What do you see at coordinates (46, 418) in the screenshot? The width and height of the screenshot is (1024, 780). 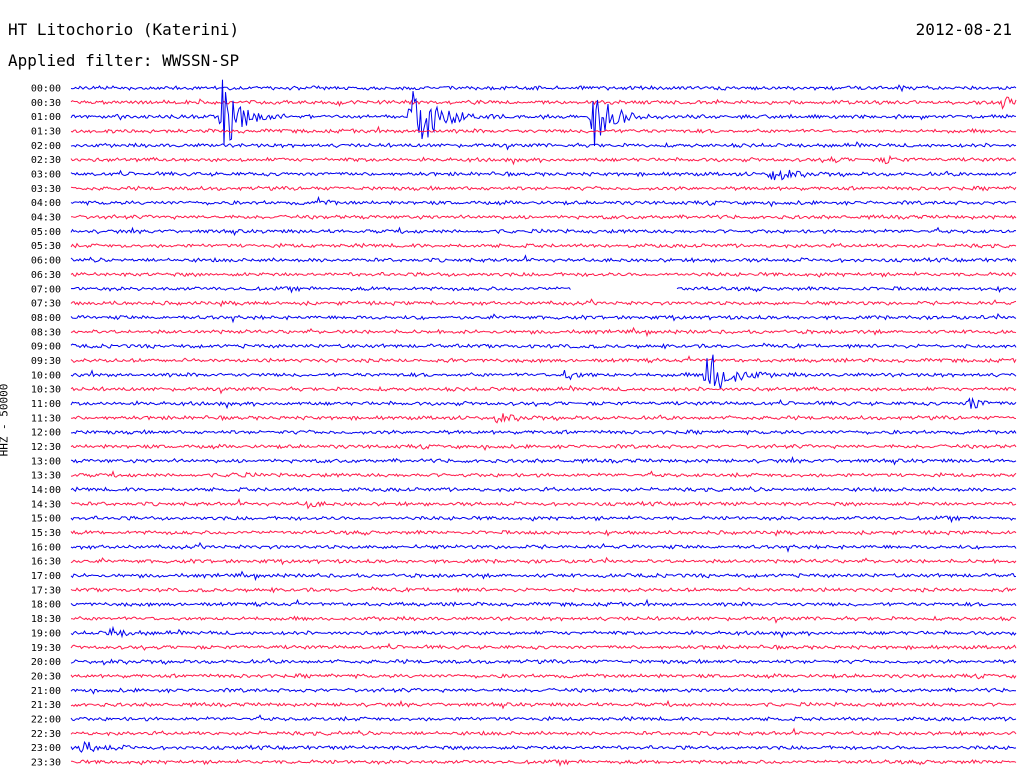 I see `row-tick-label: 11:30` at bounding box center [46, 418].